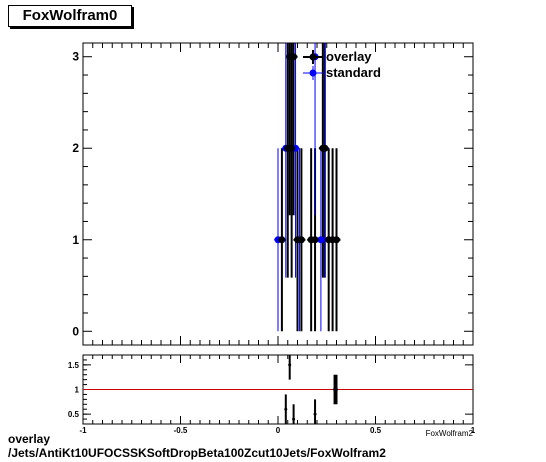 The image size is (546, 462). Describe the element at coordinates (181, 430) in the screenshot. I see `ratio-x-tick-label: -0.5` at that location.